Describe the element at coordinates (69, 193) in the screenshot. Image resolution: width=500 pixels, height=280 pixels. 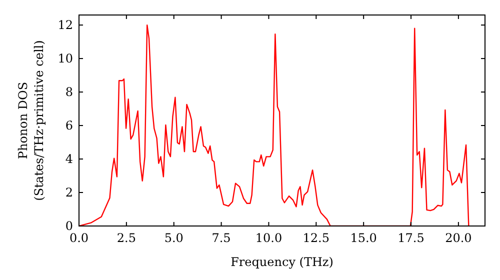
I see `y-tick-label: 2` at that location.